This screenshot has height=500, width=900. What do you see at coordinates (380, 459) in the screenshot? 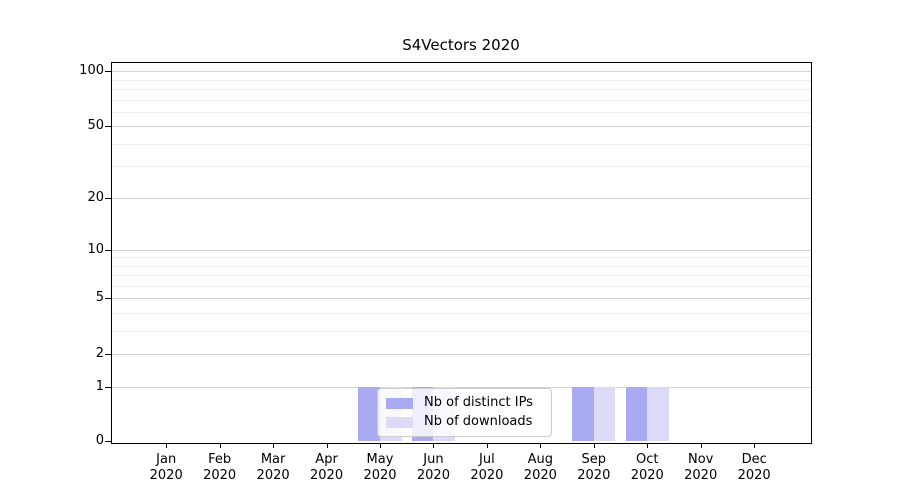
I see `x-tick-label-month: May` at bounding box center [380, 459].